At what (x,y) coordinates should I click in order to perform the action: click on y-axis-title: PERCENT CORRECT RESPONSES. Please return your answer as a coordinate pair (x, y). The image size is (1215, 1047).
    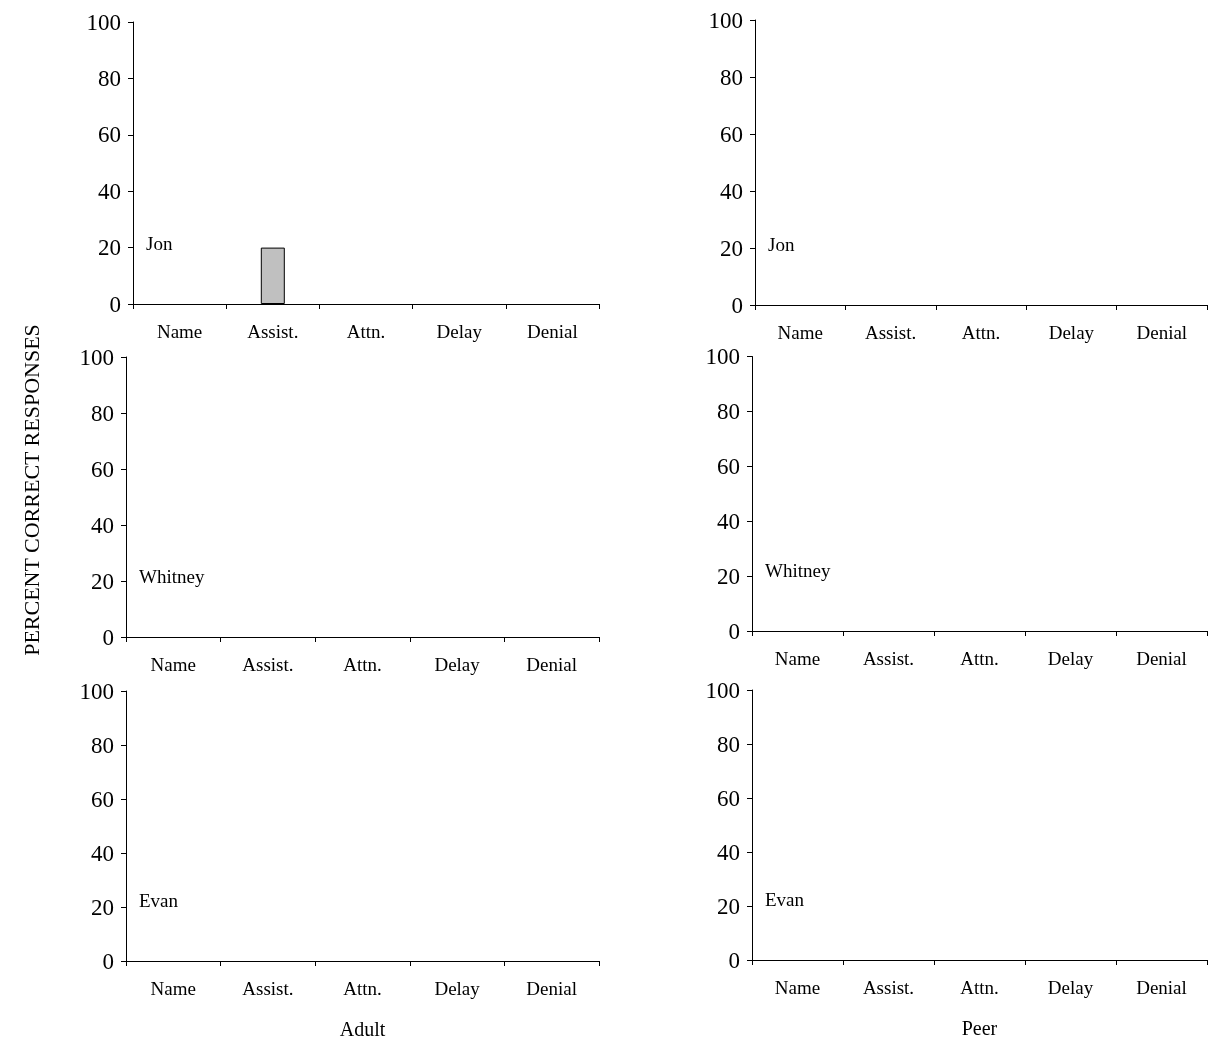
    Looking at the image, I should click on (32, 490).